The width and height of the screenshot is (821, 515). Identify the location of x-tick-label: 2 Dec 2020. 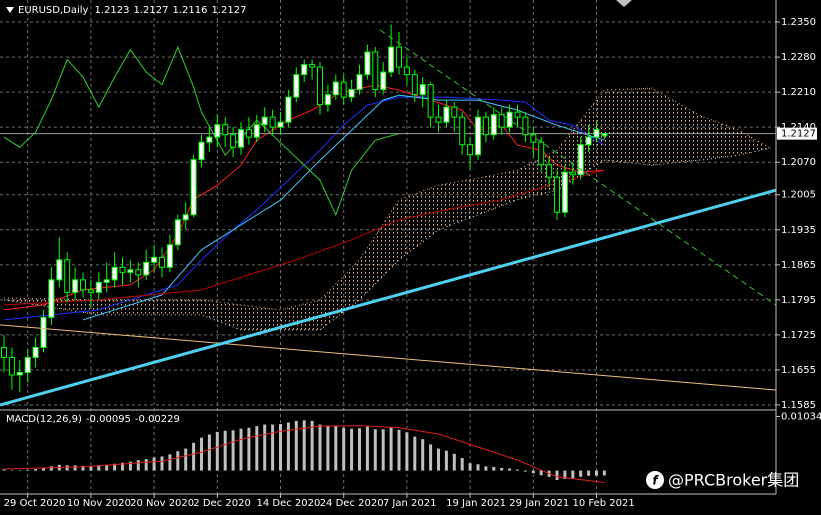
(222, 503).